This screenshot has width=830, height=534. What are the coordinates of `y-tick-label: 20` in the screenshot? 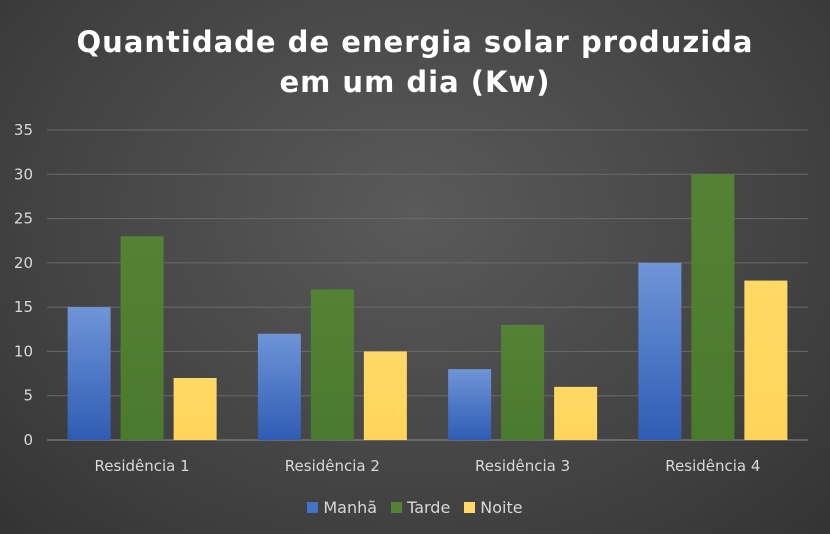 It's located at (23, 263).